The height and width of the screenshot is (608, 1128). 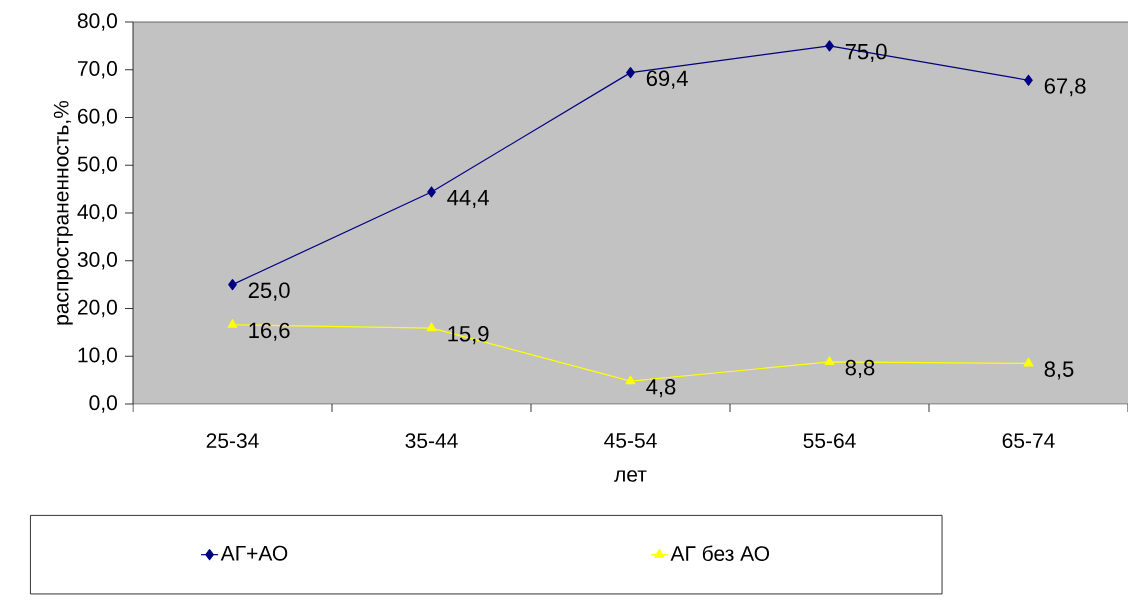 I want to click on x-tick-label: 65-74, so click(x=1028, y=441).